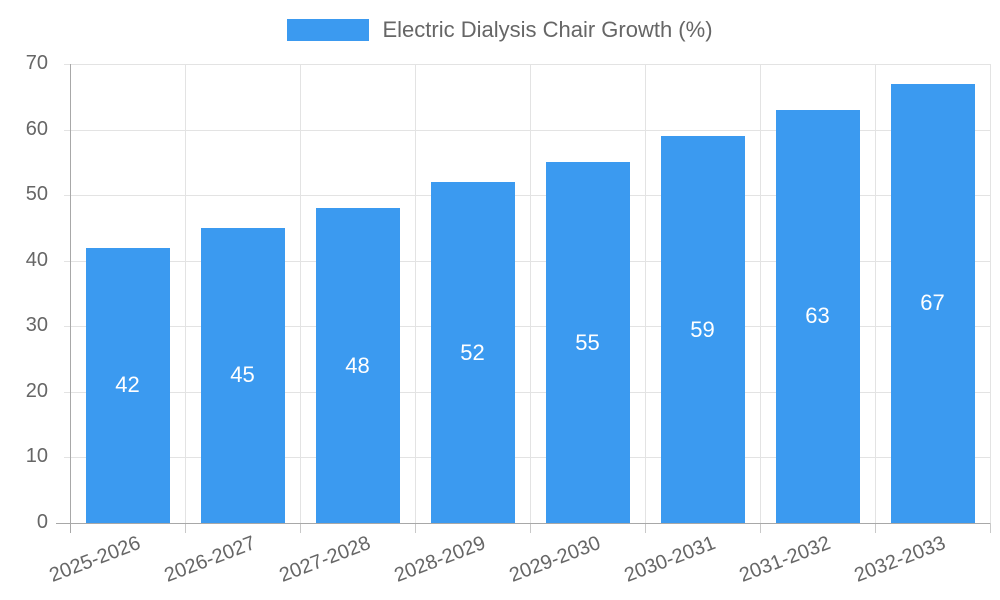 The width and height of the screenshot is (1000, 600). I want to click on legend-swatch-icon, so click(328, 30).